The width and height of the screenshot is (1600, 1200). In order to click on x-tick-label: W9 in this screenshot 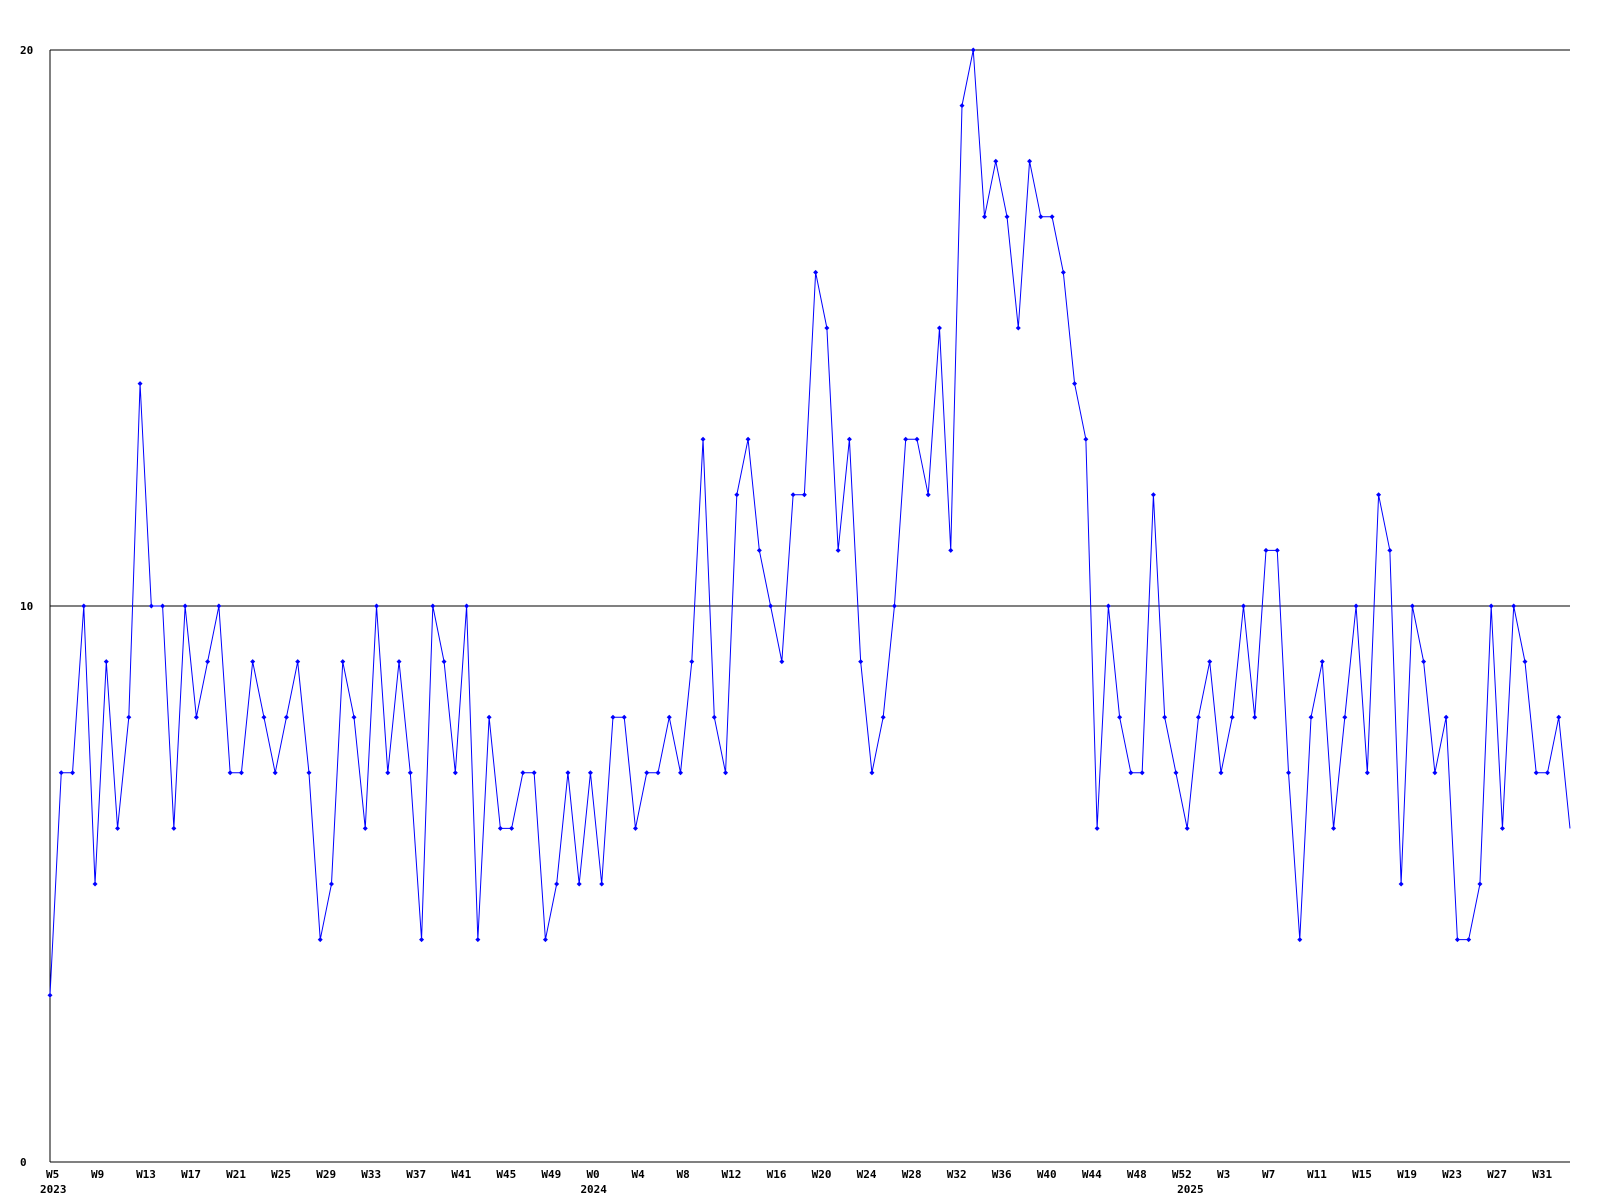, I will do `click(97, 1174)`.